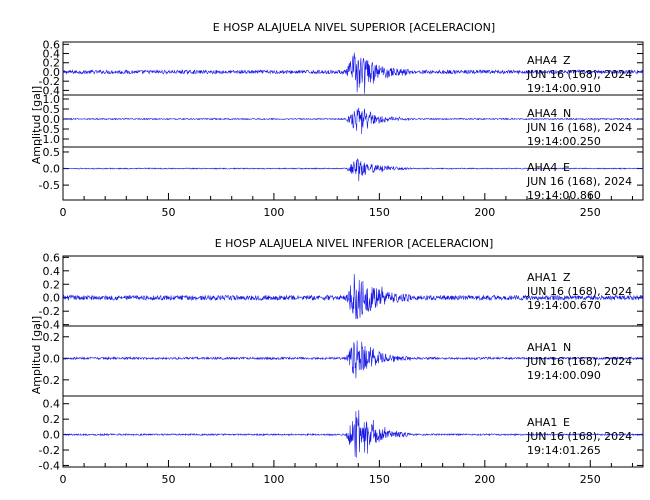  I want to click on y-tick-label: 1.0, so click(52, 99).